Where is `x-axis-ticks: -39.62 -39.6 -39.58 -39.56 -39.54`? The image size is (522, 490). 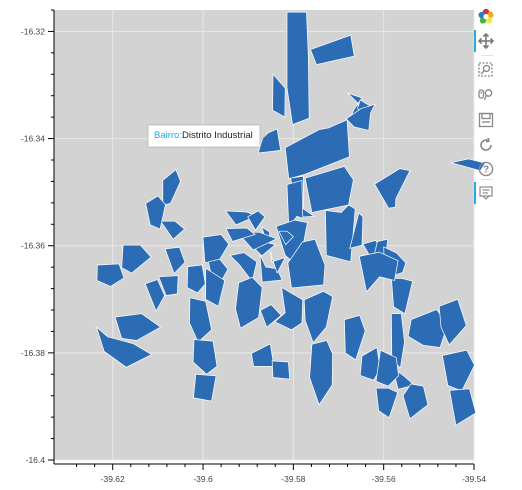 x-axis-ticks: -39.62 -39.6 -39.58 -39.56 -39.54 is located at coordinates (281, 474).